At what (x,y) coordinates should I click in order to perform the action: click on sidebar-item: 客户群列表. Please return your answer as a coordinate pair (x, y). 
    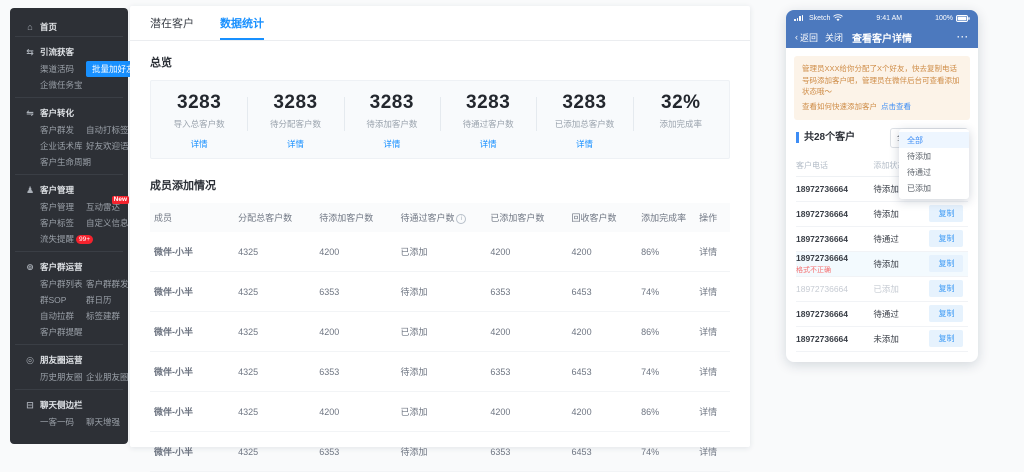
    Looking at the image, I should click on (61, 284).